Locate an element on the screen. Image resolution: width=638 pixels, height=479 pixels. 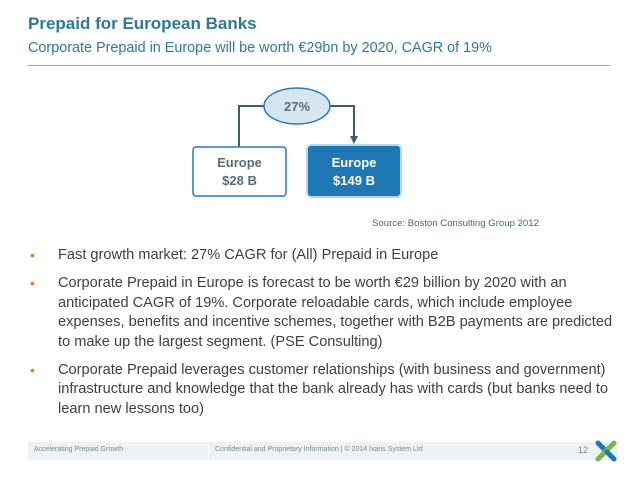
europe-current-value: $28 B is located at coordinates (239, 180).